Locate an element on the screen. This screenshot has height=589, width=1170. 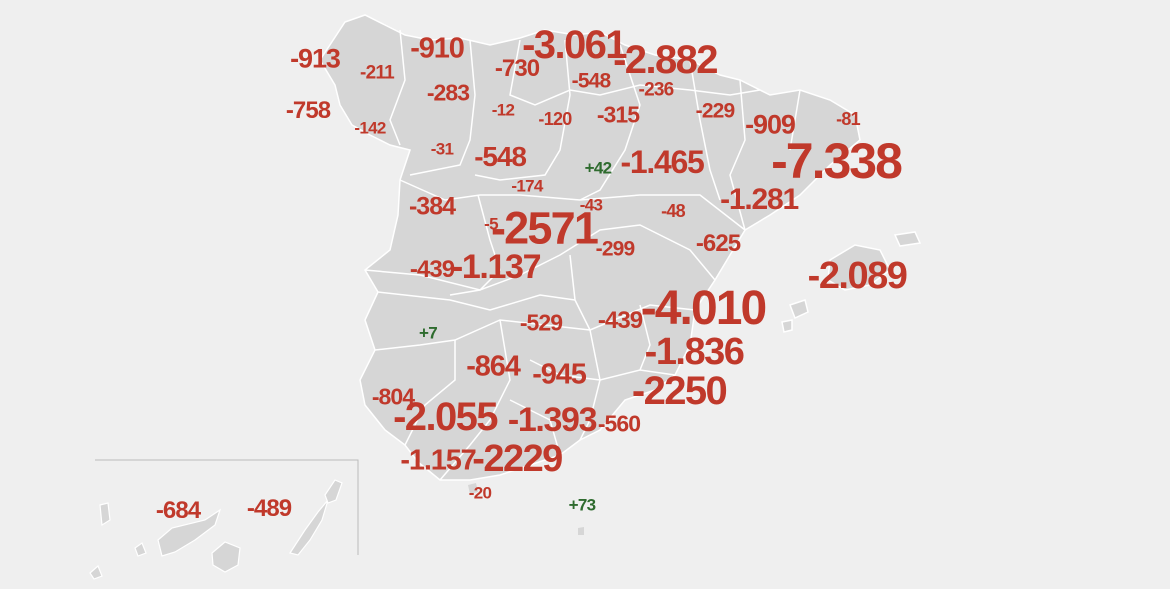
province-value-barcelona: -7.338 is located at coordinates (837, 161).